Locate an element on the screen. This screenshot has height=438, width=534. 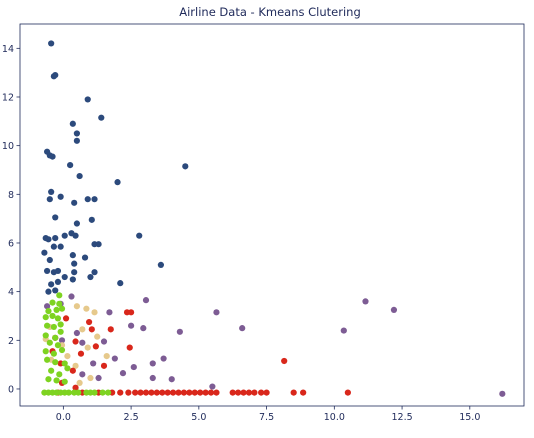
y-tick-label: 0 is located at coordinates (11, 389).